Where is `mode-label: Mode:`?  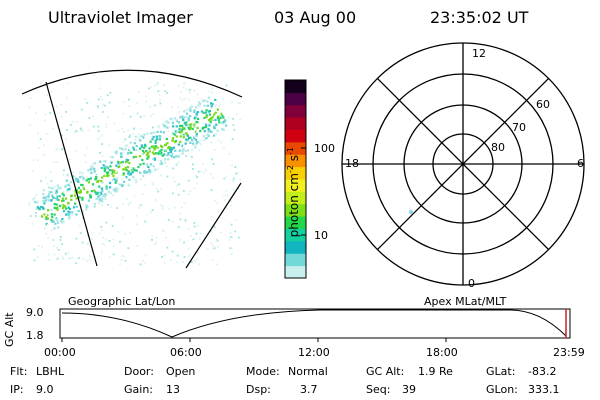
mode-label: Mode: is located at coordinates (263, 371).